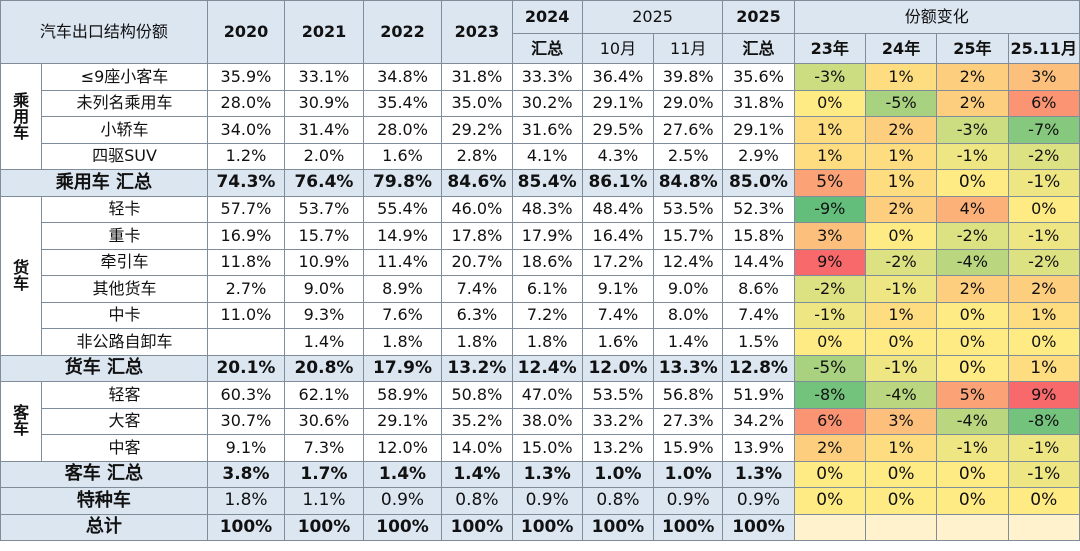 Image resolution: width=1080 pixels, height=551 pixels. I want to click on share-value-cell: 1.0%, so click(618, 474).